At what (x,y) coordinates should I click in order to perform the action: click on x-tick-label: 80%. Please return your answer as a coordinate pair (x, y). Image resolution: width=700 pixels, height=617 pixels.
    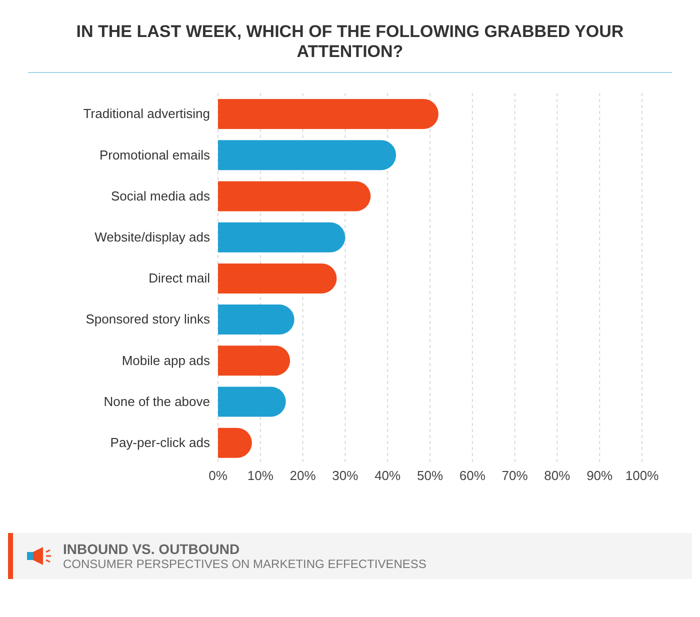
    Looking at the image, I should click on (557, 476).